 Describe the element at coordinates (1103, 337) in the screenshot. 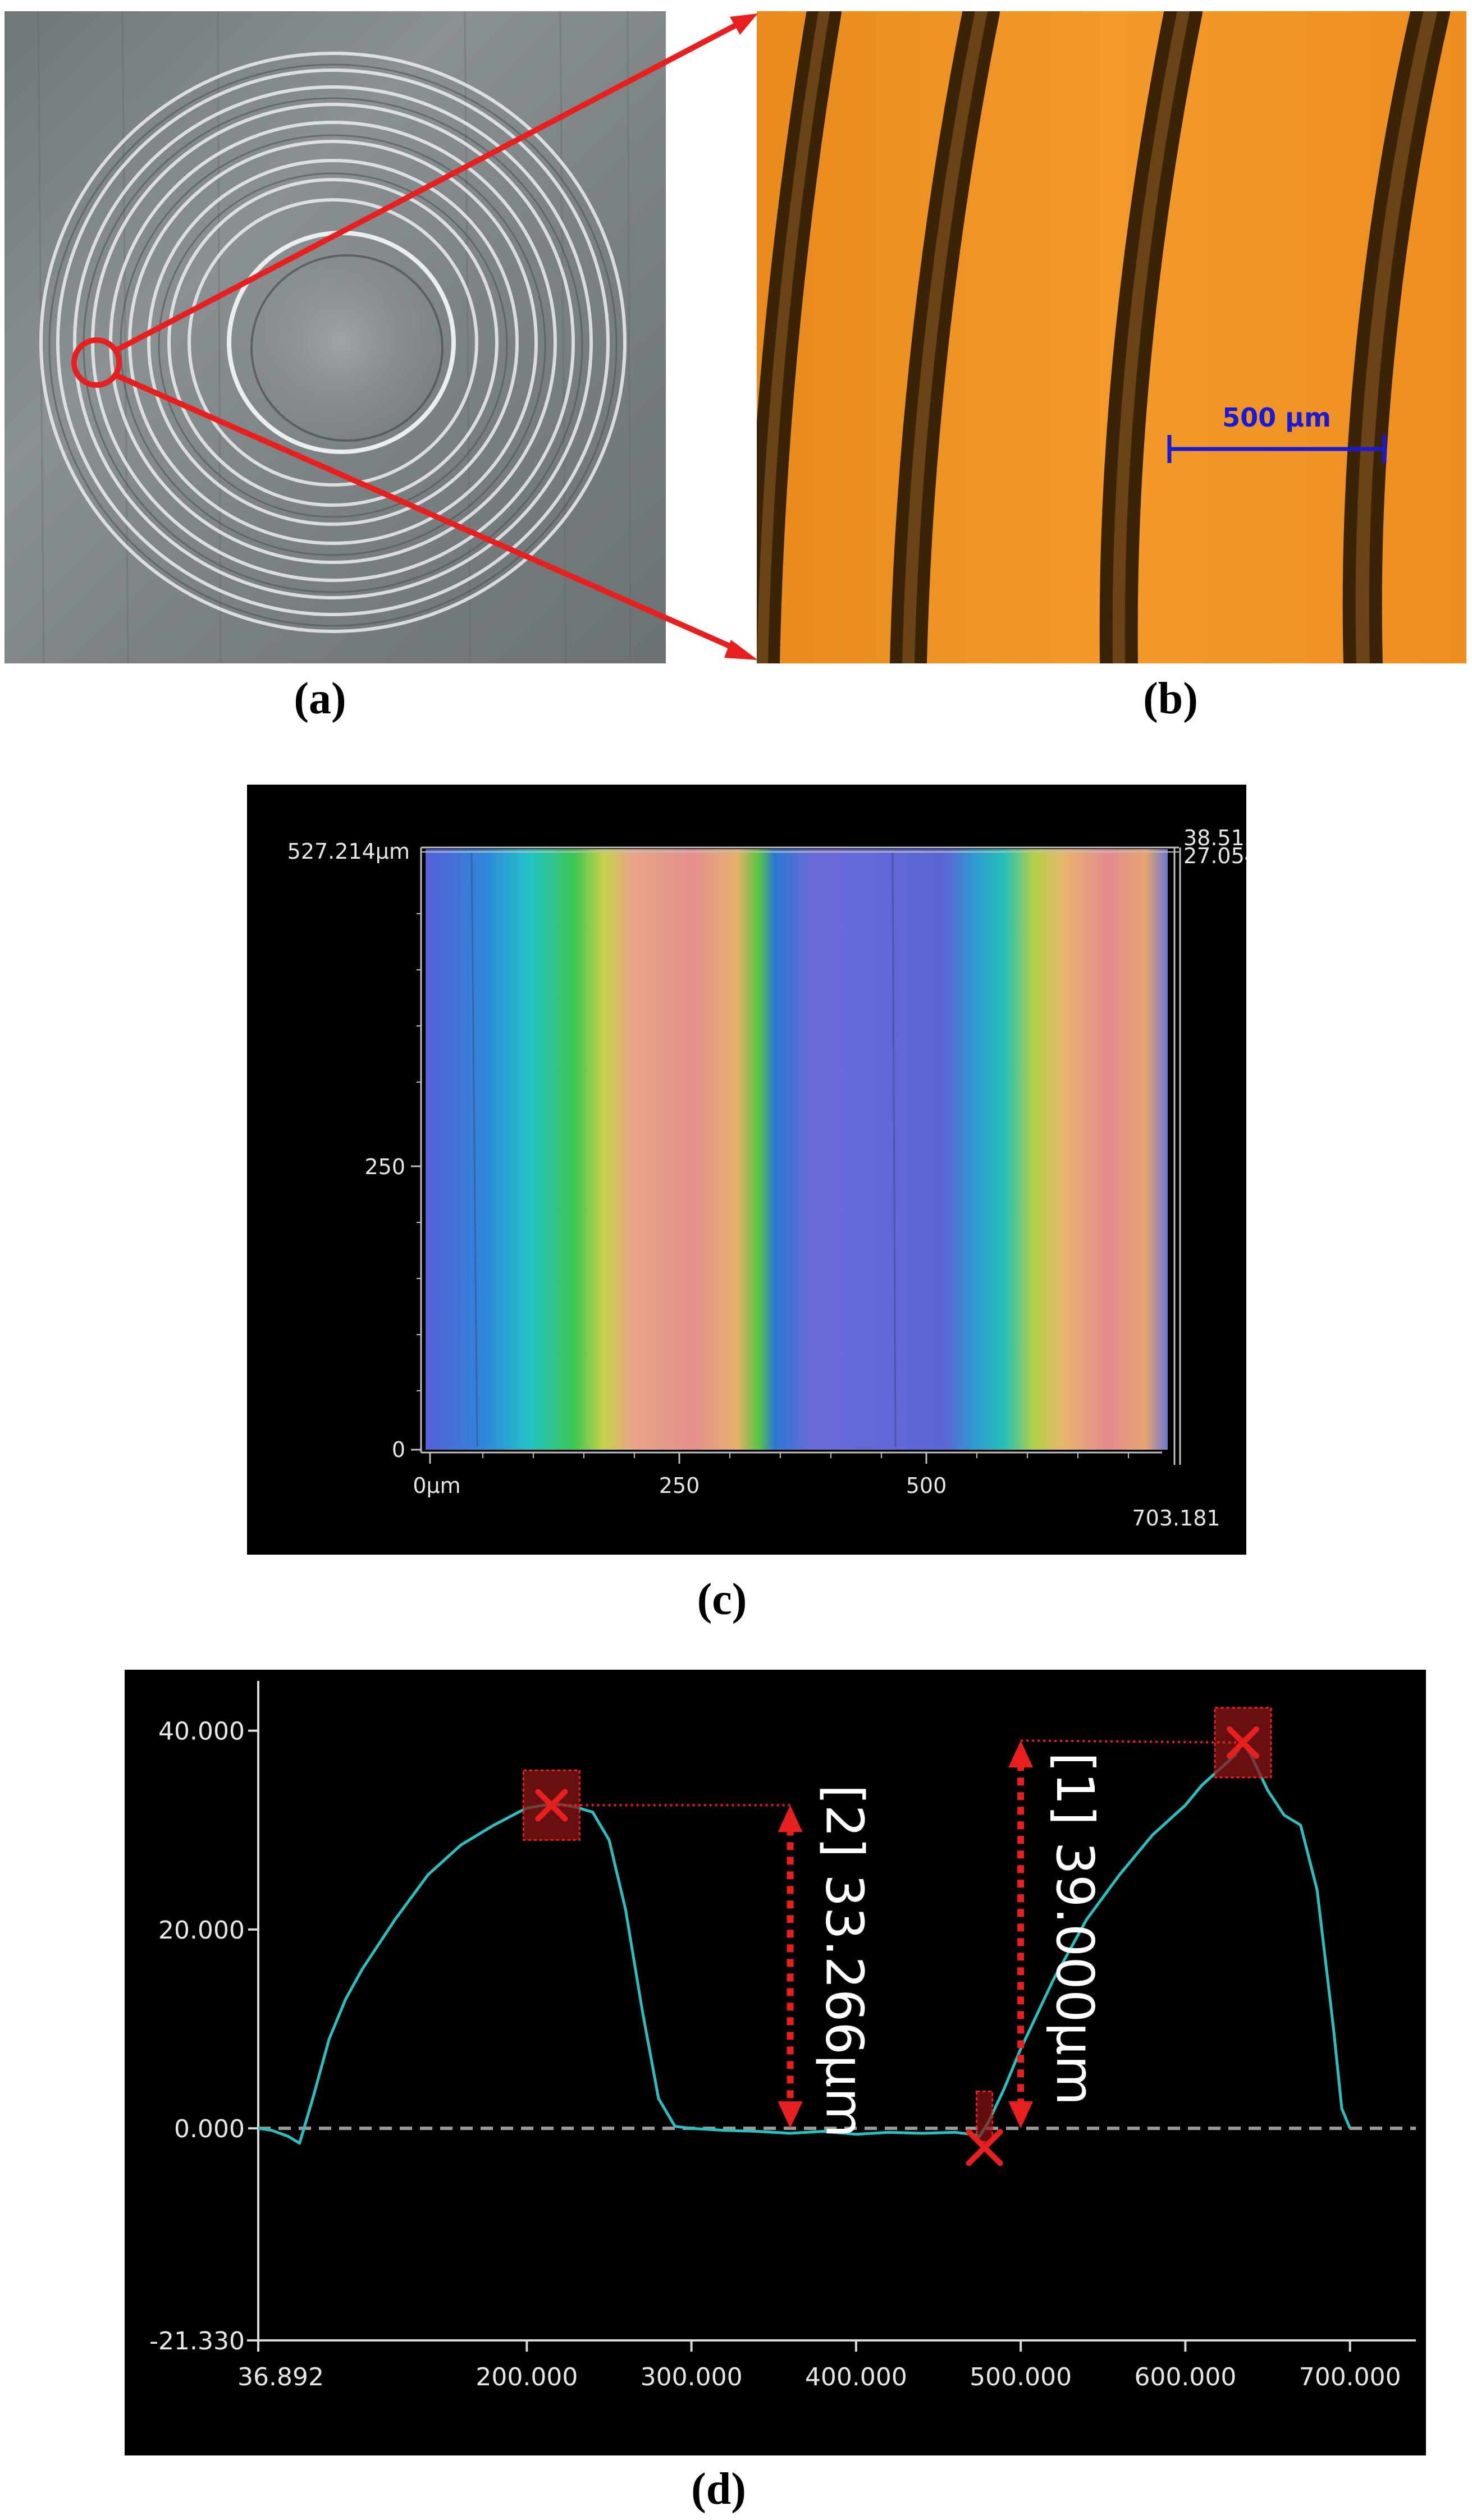

I see `groove-stripes` at that location.